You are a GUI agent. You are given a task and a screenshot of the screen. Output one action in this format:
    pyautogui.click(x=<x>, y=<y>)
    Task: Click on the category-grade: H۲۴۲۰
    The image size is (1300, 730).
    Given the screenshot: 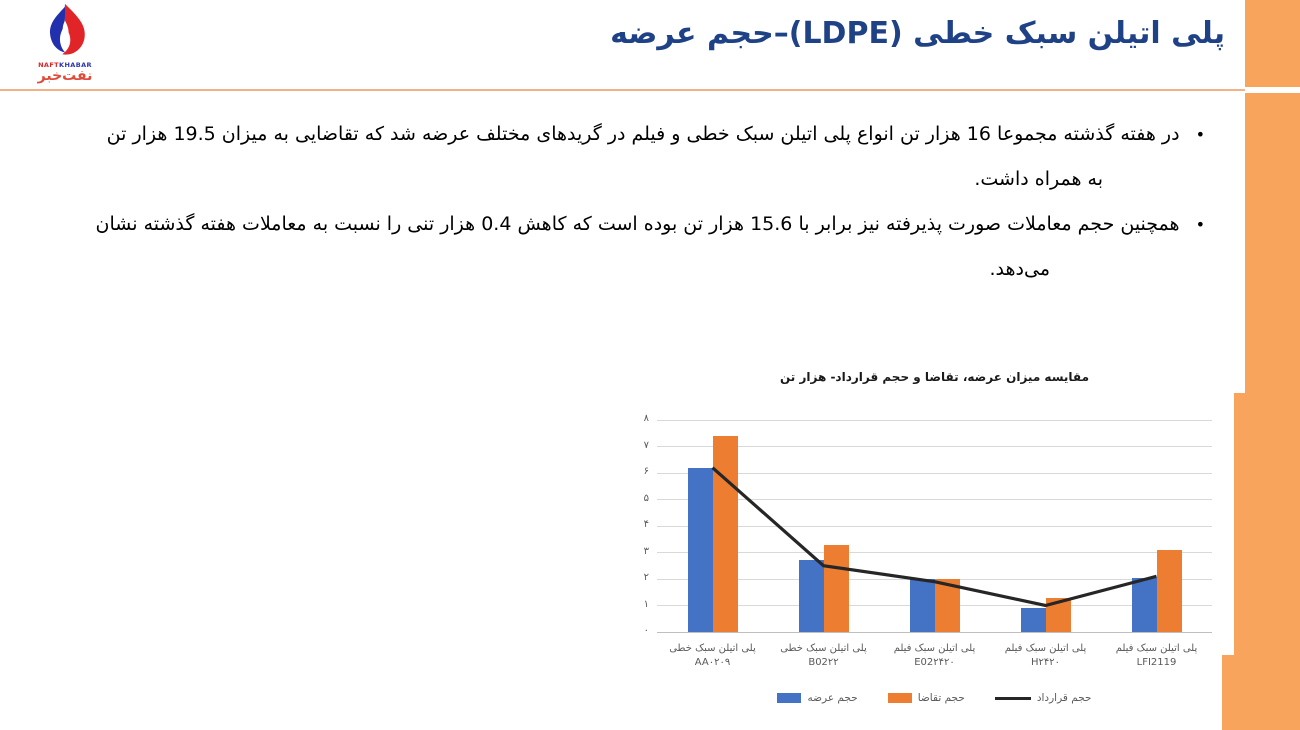 What is the action you would take?
    pyautogui.click(x=1045, y=662)
    